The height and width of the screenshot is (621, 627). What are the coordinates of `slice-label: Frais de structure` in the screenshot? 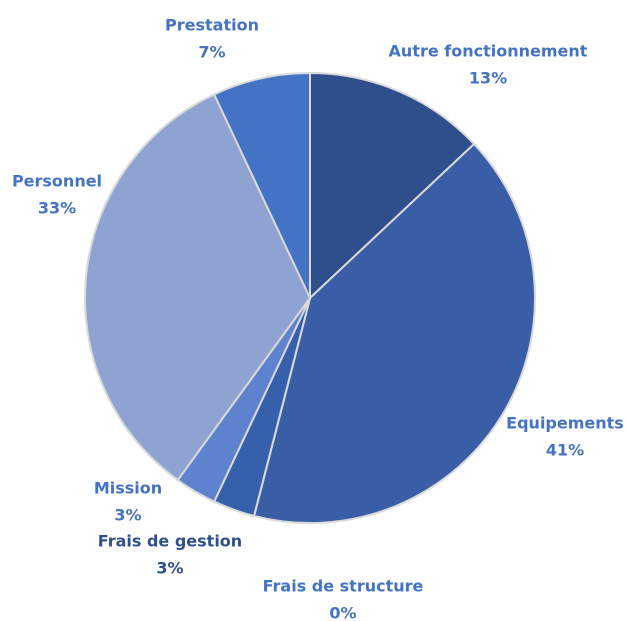 It's located at (343, 586).